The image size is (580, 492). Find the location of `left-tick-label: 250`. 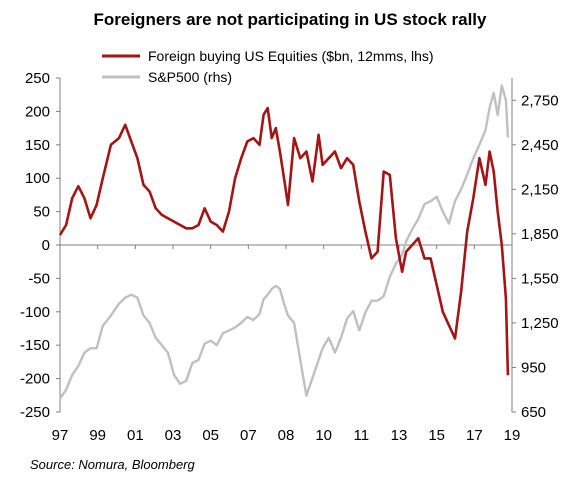

left-tick-label: 250 is located at coordinates (37, 78).